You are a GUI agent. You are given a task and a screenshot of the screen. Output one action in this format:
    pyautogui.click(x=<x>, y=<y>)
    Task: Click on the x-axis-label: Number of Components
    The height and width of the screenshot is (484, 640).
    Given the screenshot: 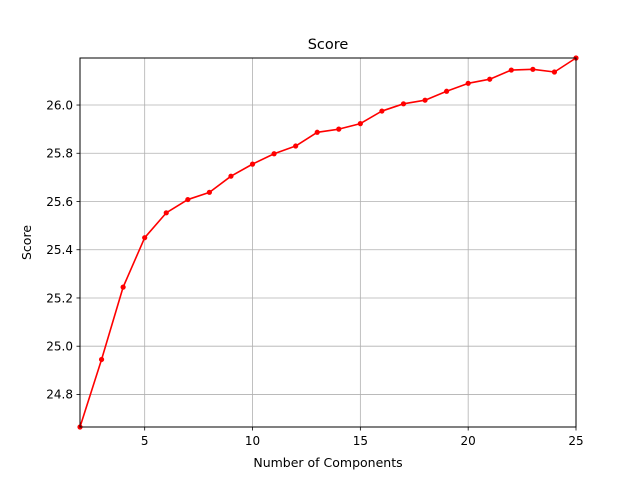 What is the action you would take?
    pyautogui.click(x=327, y=462)
    